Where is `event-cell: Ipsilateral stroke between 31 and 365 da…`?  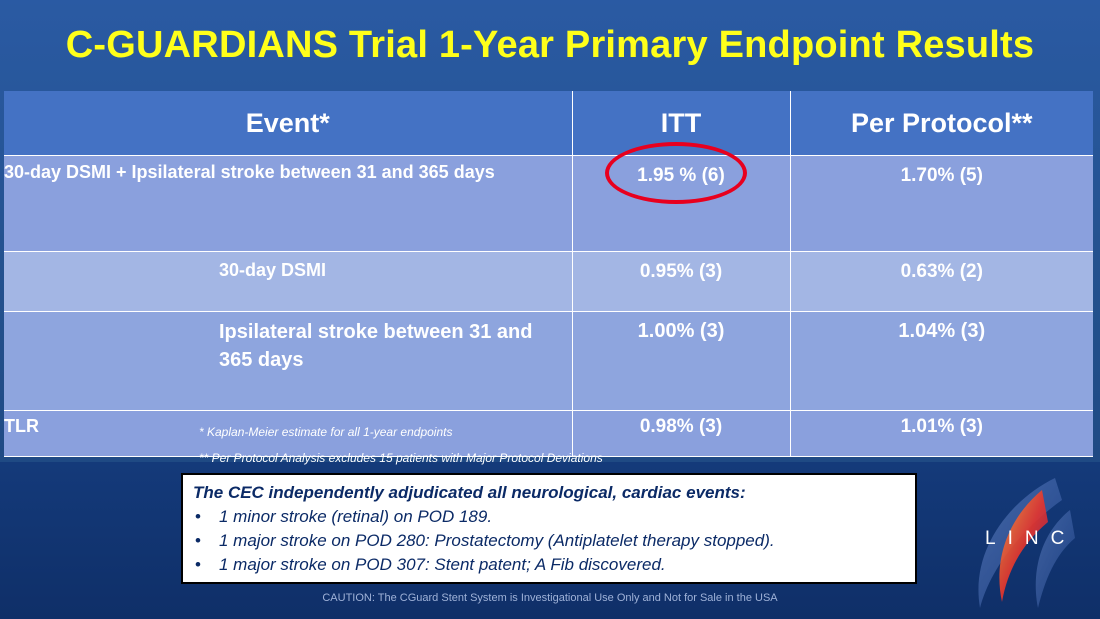
event-cell: Ipsilateral stroke between 31 and 365 da… is located at coordinates (288, 361).